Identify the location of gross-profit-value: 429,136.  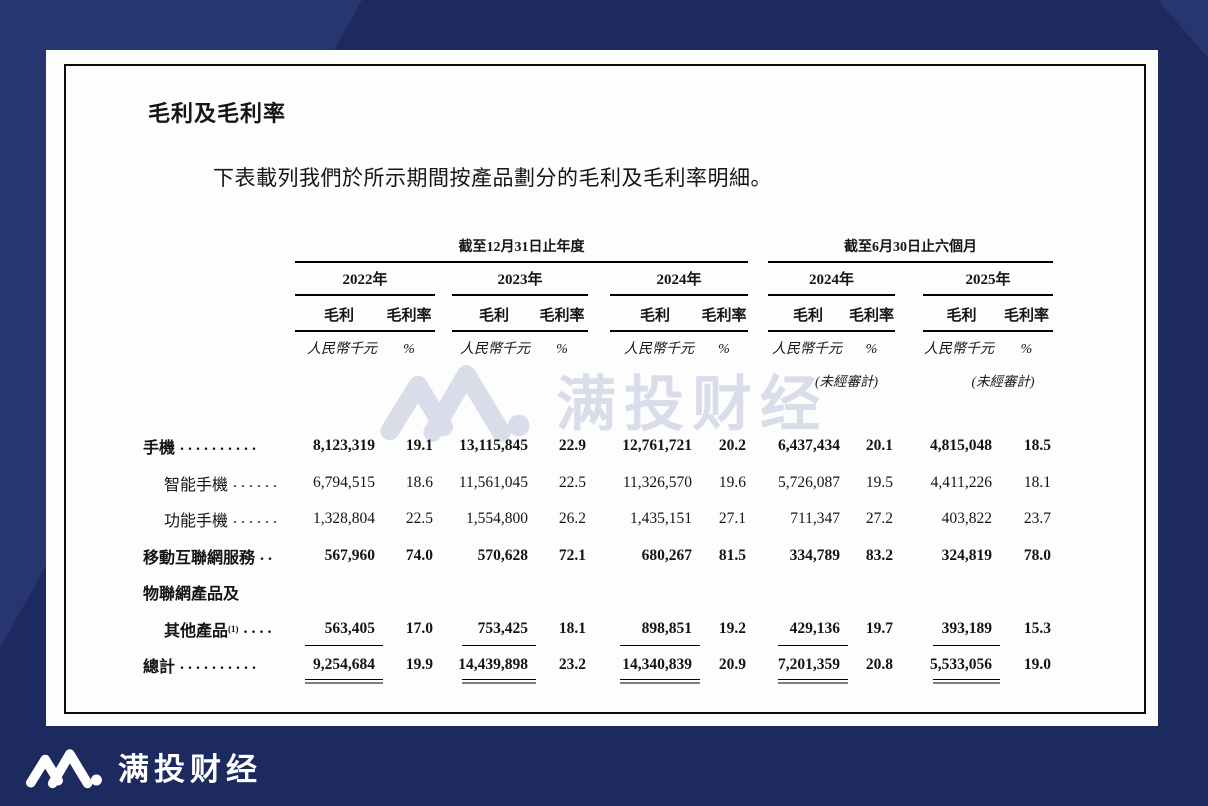
(808, 629).